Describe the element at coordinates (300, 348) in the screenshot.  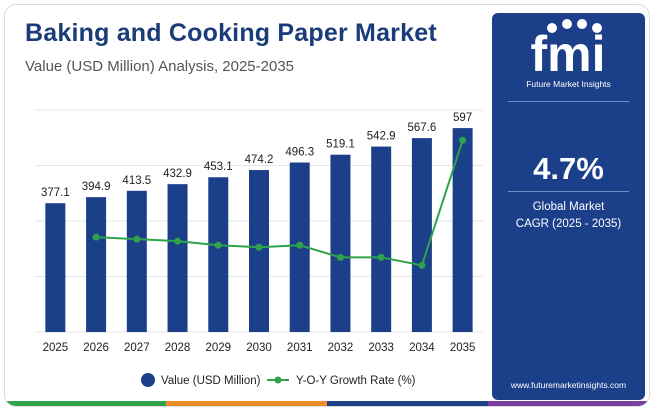
I see `x-tick-label: 2031` at that location.